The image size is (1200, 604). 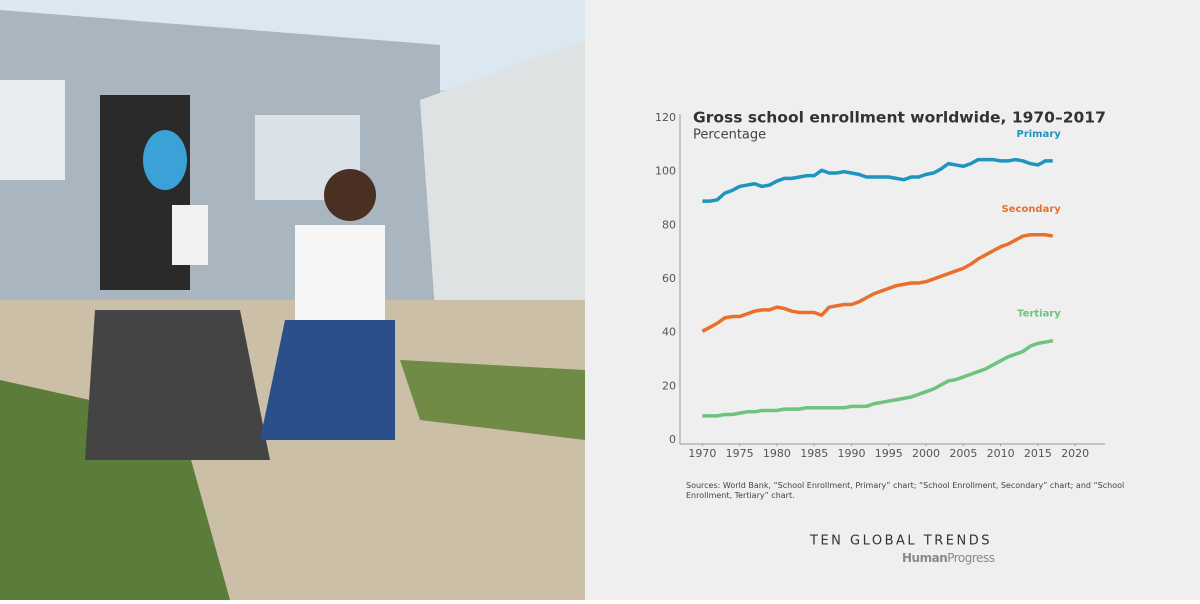 I want to click on series-label: Secondary, so click(x=1032, y=209).